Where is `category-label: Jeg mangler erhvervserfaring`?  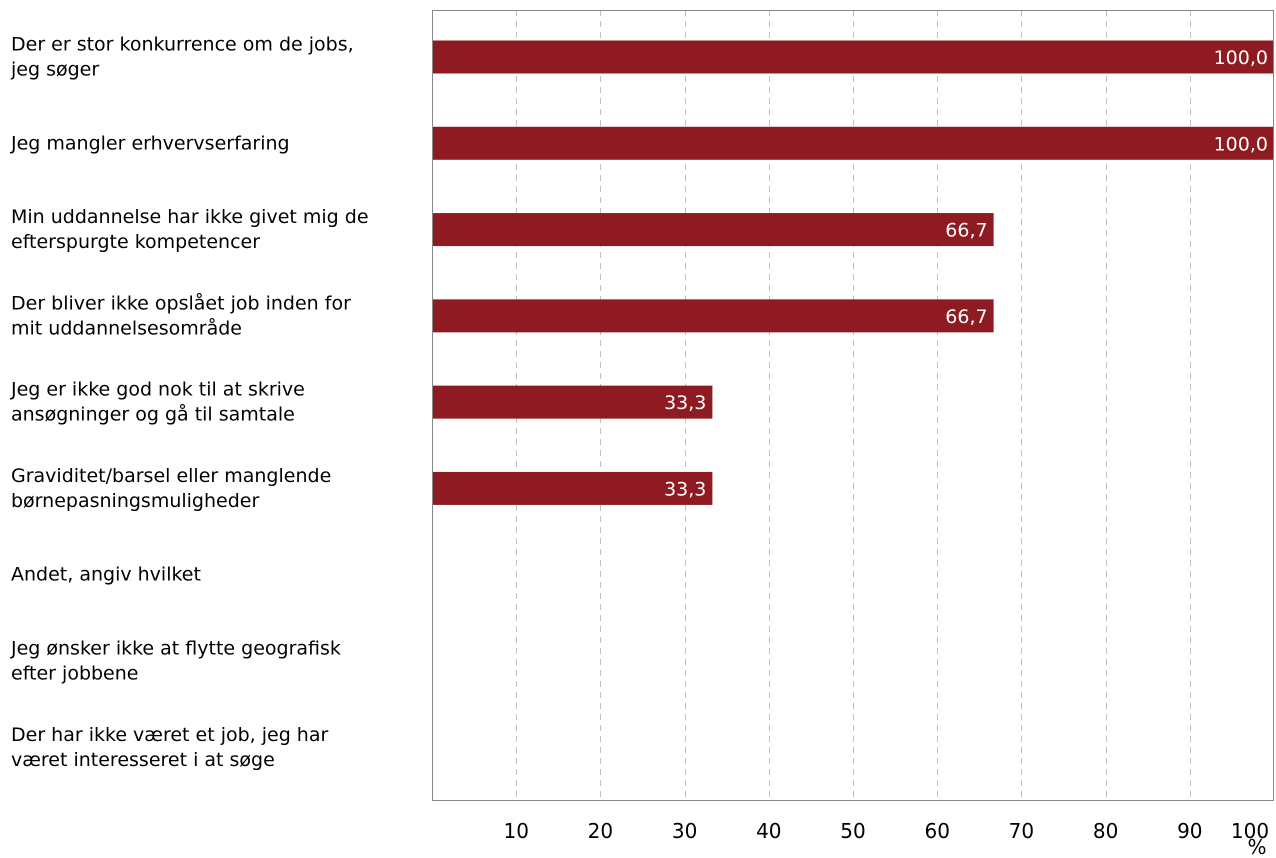 category-label: Jeg mangler erhvervserfaring is located at coordinates (150, 143).